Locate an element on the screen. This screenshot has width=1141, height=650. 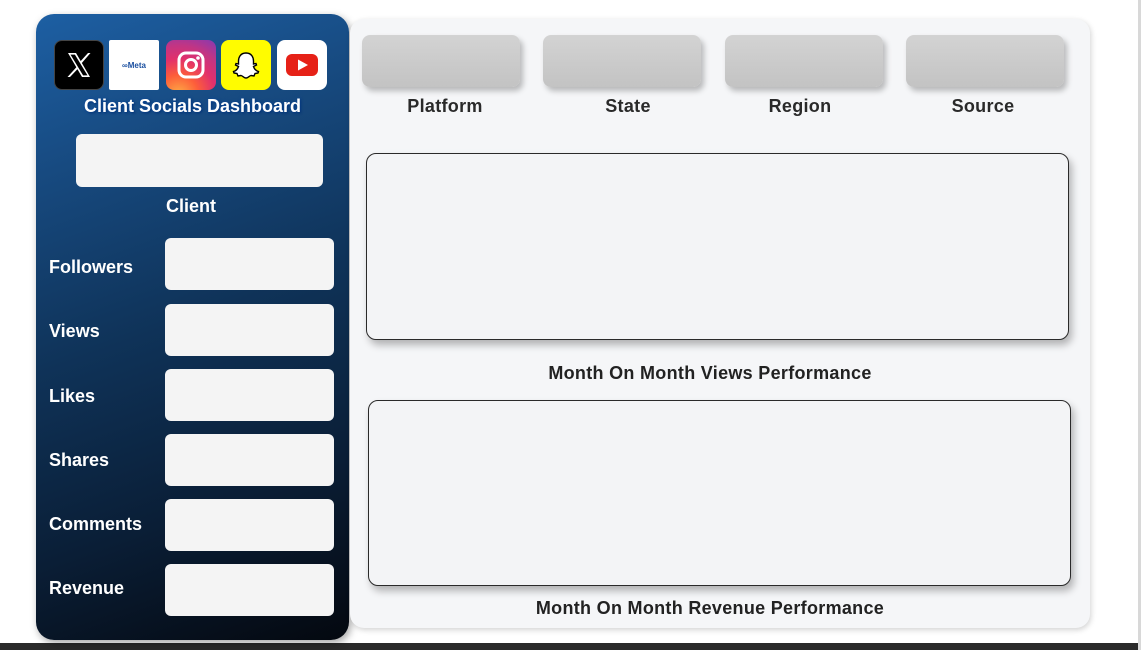
metric-card-likes is located at coordinates (249, 395).